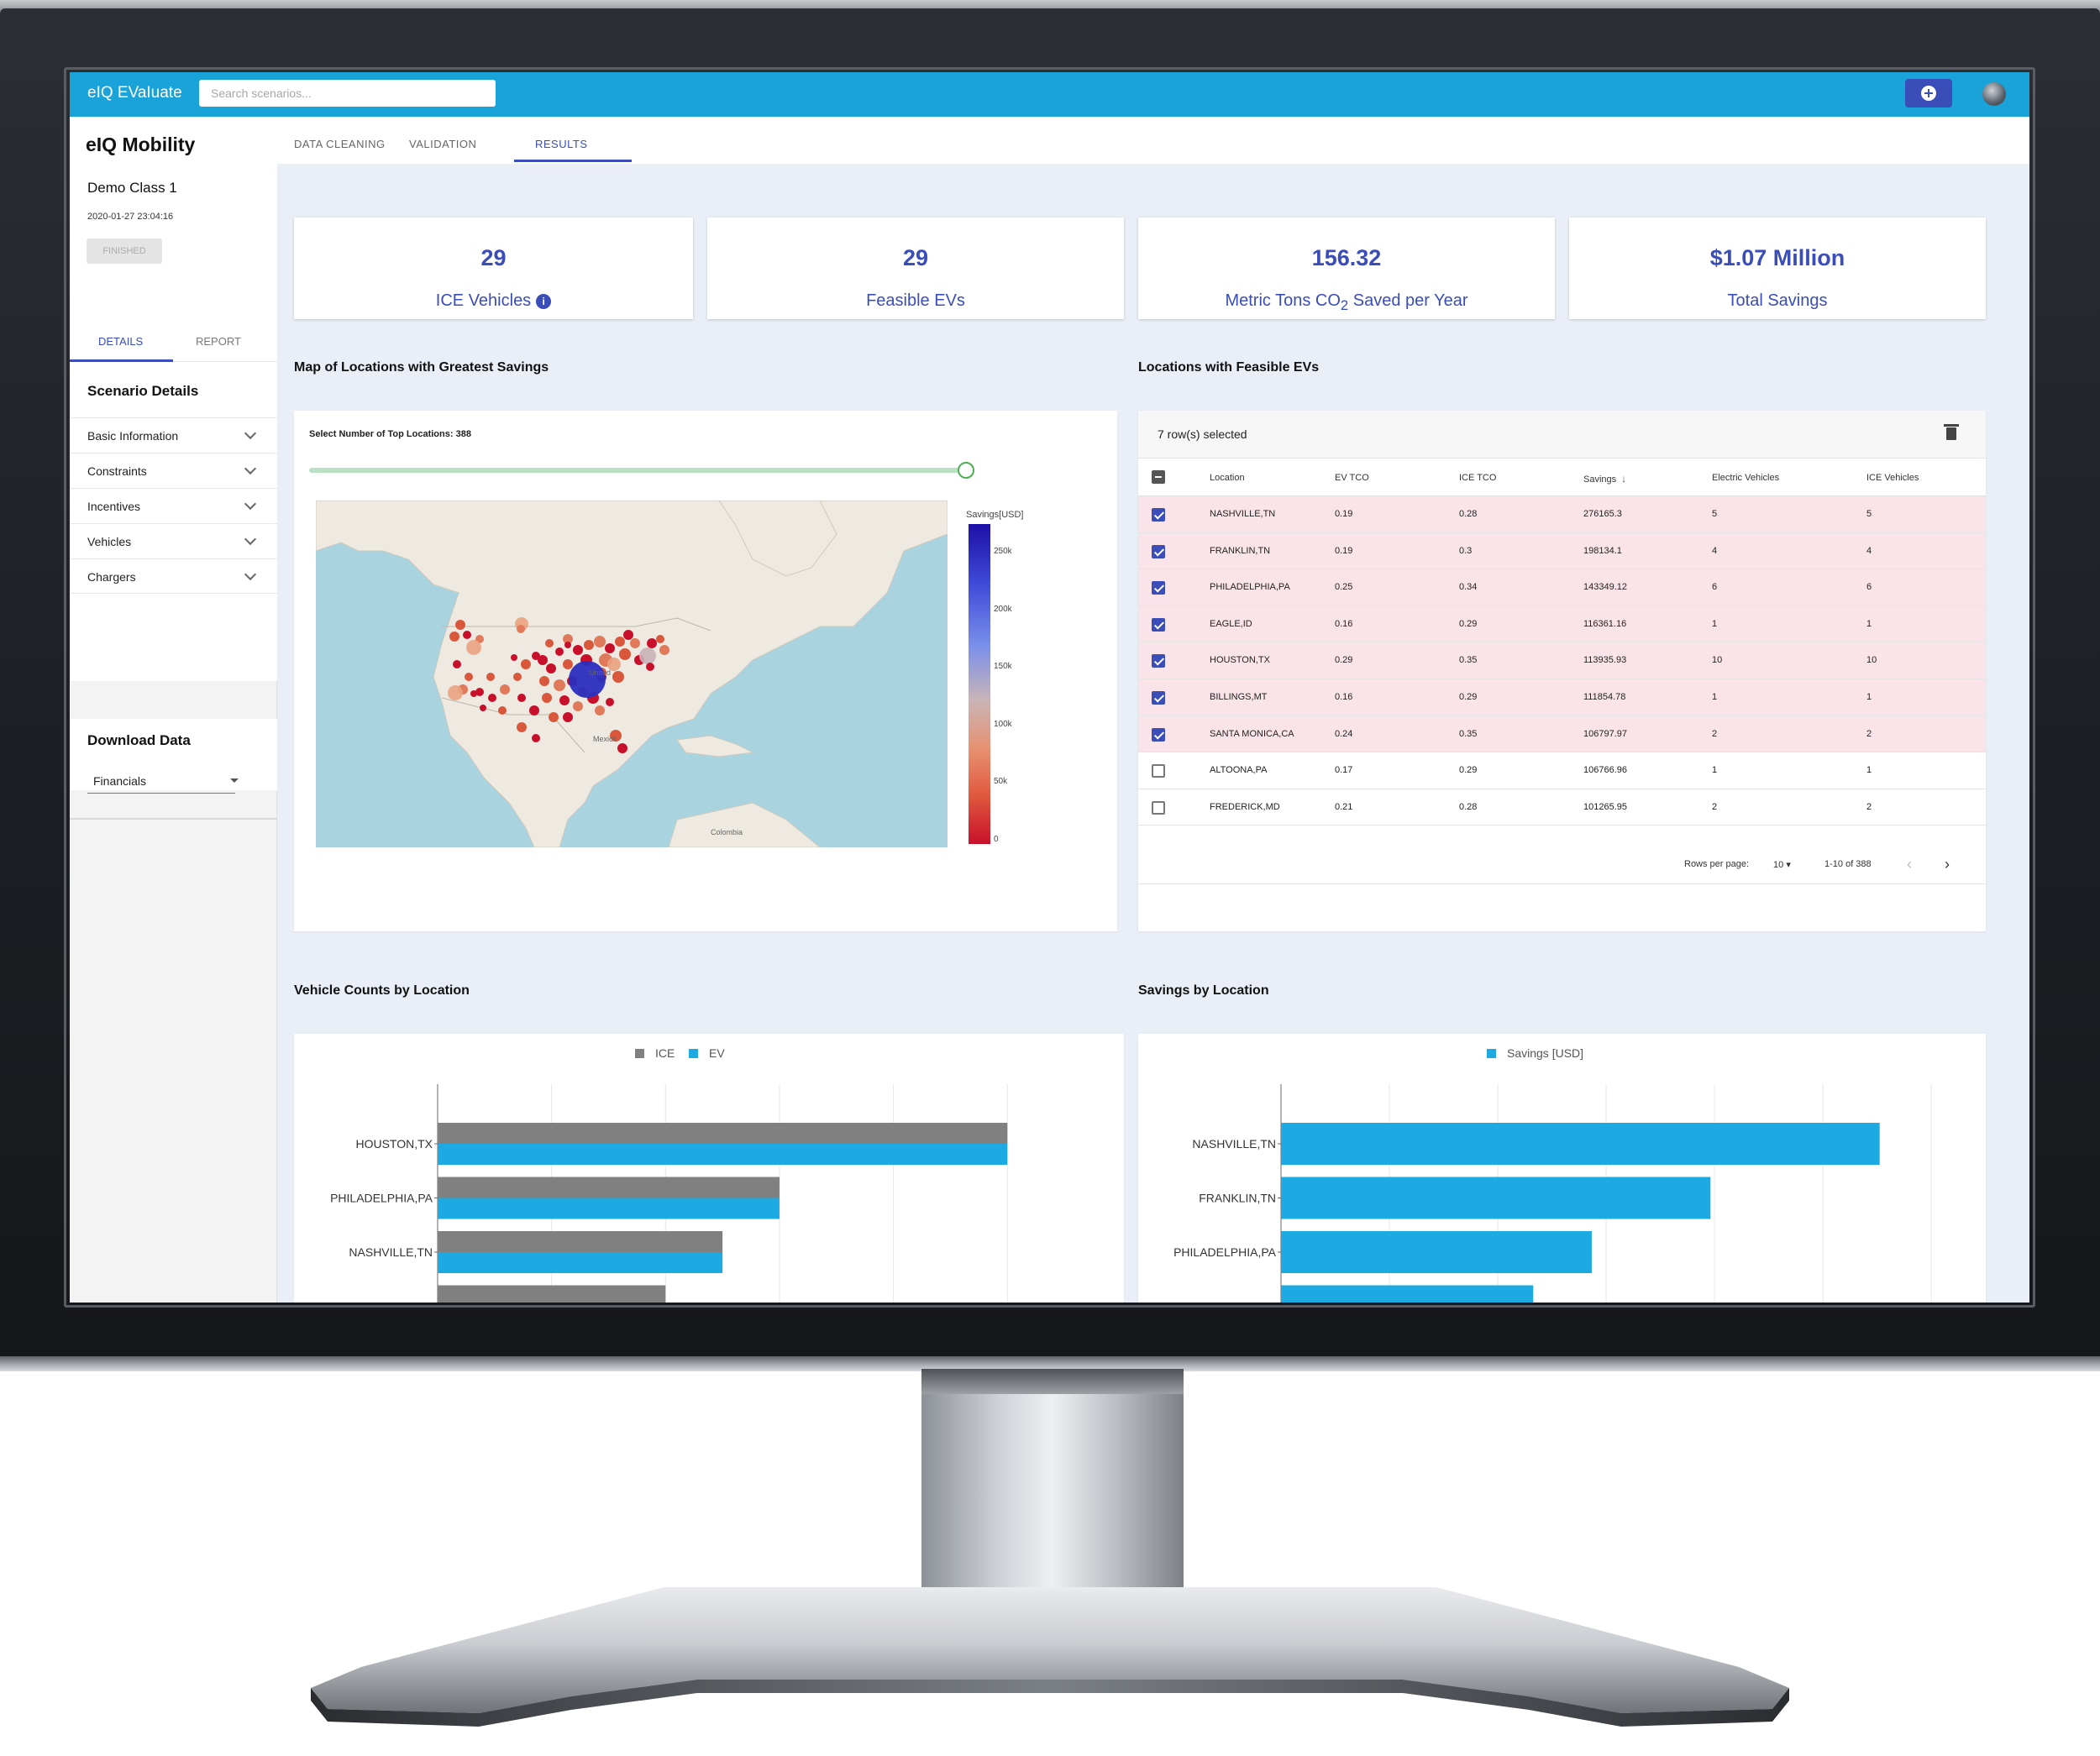 The height and width of the screenshot is (1756, 2100). I want to click on legend-swatch, so click(639, 1053).